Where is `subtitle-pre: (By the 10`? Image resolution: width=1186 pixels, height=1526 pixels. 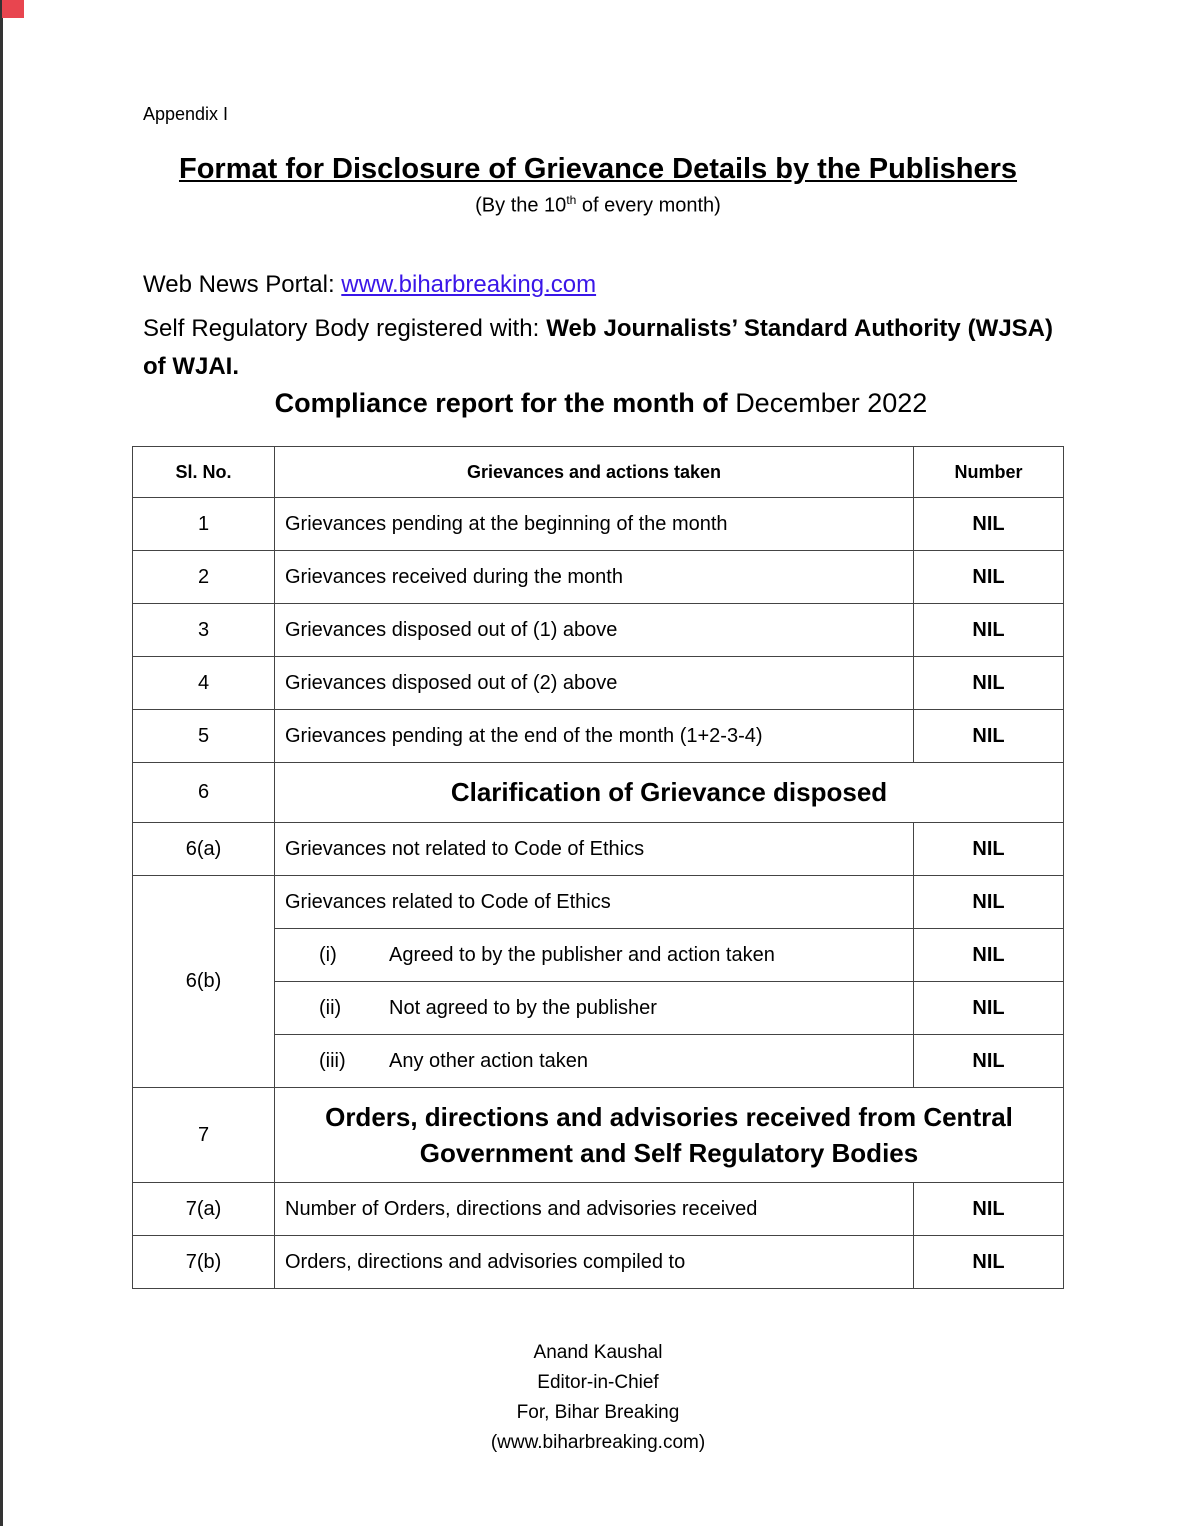 subtitle-pre: (By the 10 is located at coordinates (521, 205).